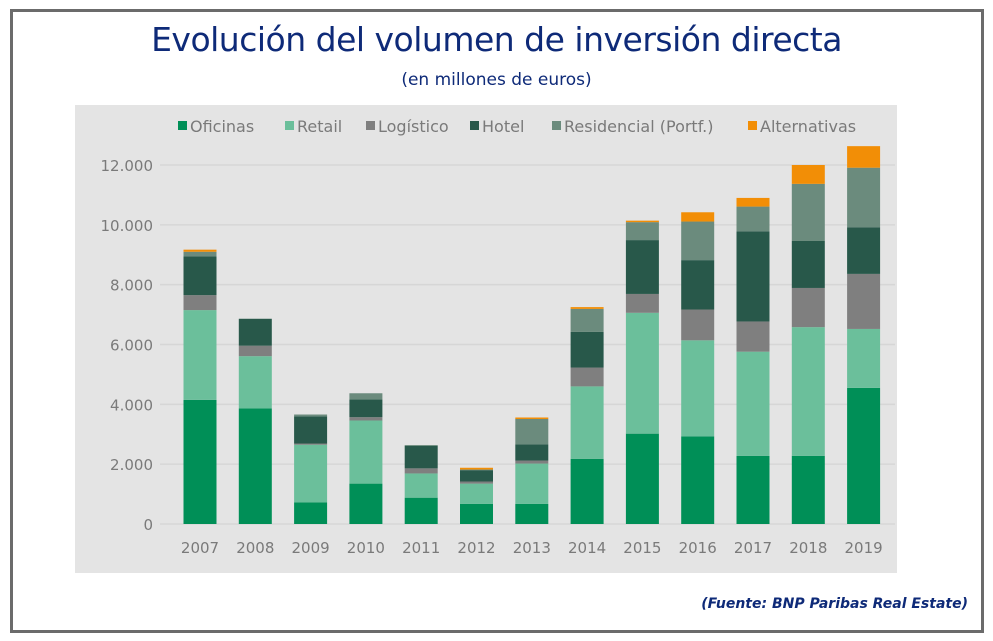  I want to click on x-tick-label: 2018, so click(808, 548).